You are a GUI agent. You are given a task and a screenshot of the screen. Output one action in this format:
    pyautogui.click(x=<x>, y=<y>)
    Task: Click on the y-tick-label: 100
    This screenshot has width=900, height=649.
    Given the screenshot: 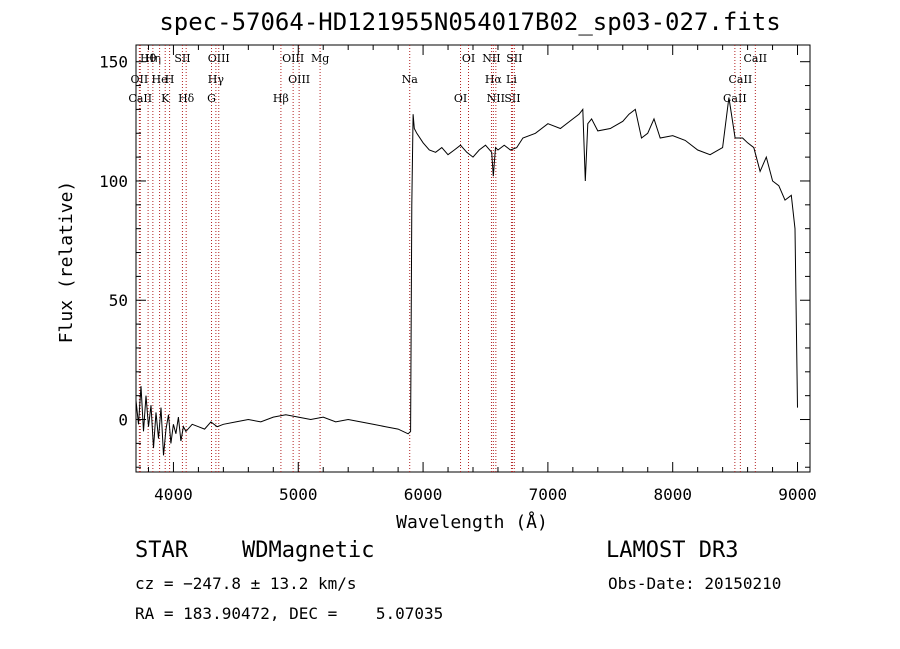 What is the action you would take?
    pyautogui.click(x=113, y=181)
    